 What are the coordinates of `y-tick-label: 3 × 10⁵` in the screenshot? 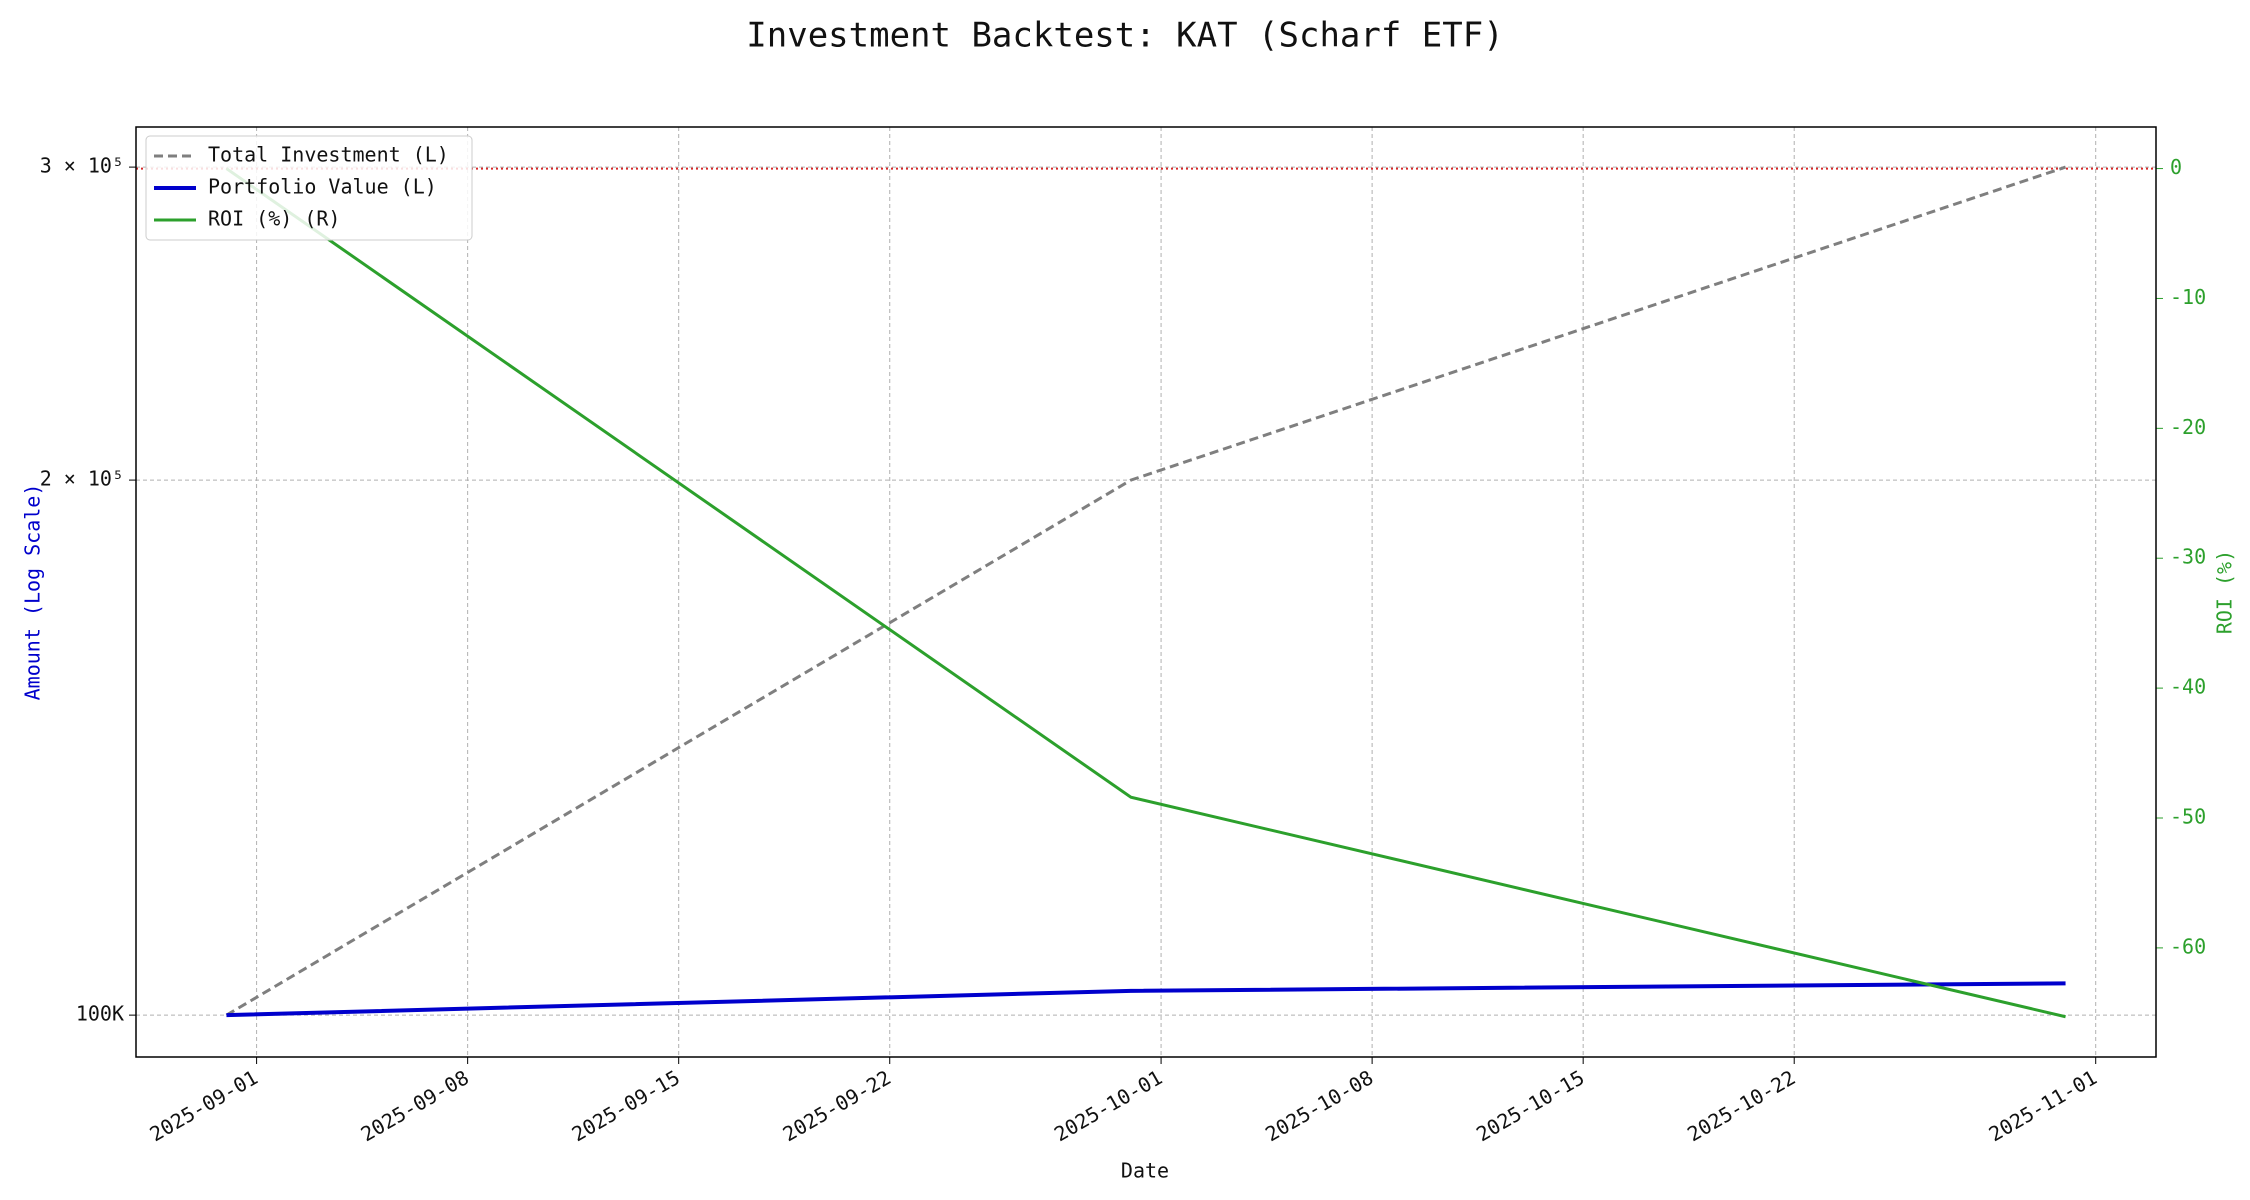 It's located at (82, 166).